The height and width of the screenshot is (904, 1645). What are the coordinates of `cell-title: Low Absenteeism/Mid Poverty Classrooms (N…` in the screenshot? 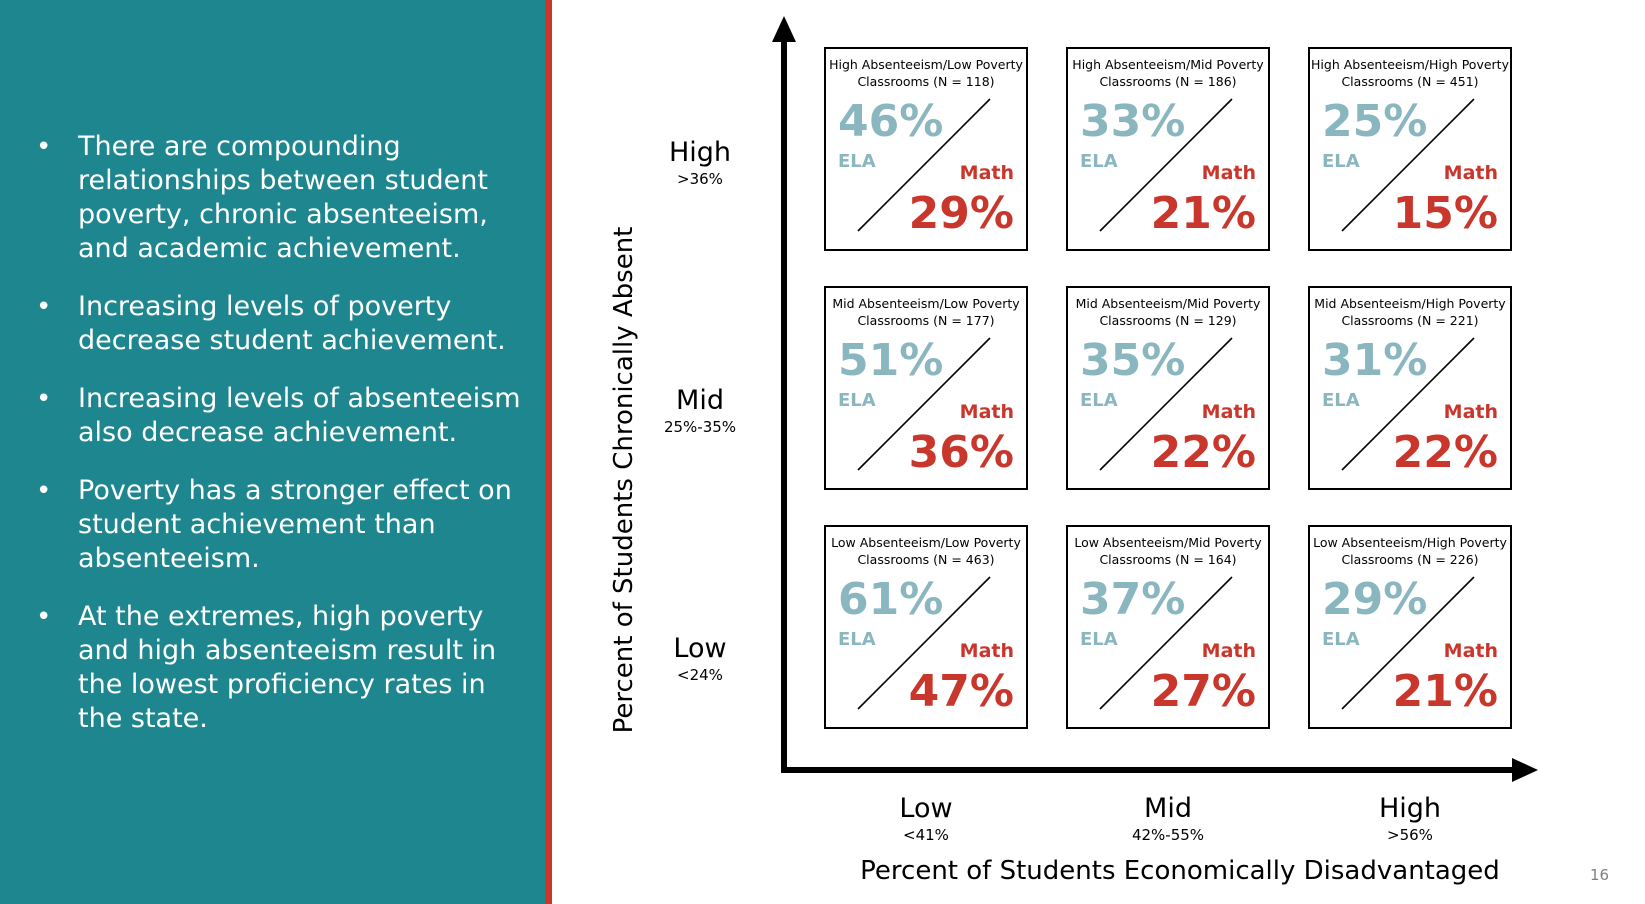 It's located at (1168, 551).